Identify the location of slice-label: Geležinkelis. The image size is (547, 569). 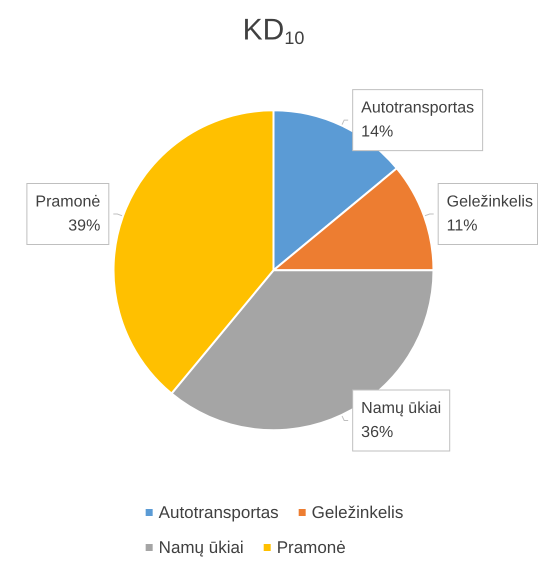
(489, 202).